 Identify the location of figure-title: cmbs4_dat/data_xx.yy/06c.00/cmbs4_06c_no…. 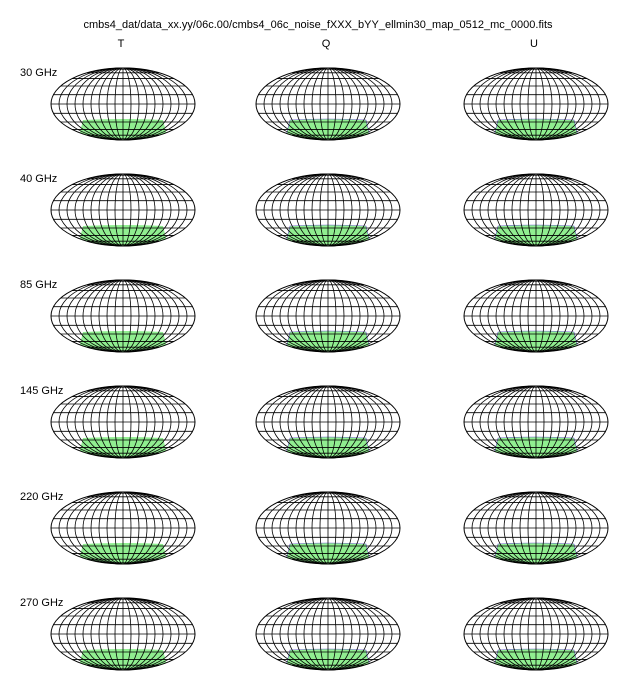
(318, 25).